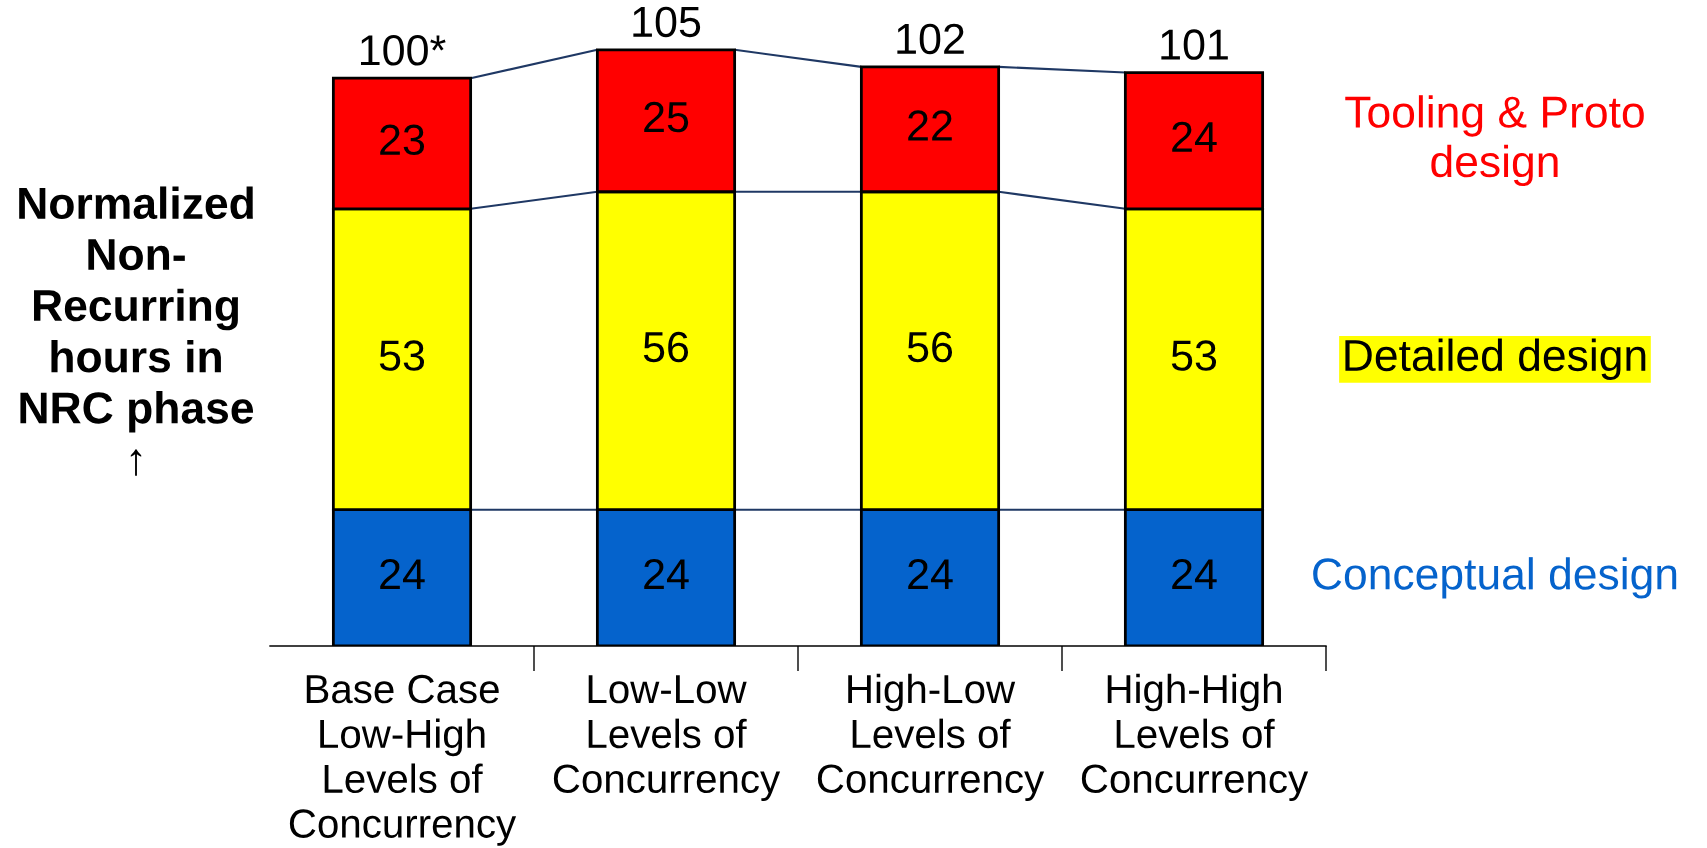  I want to click on x-tick-label: High-Low Levels of Concurrency, so click(931, 737).